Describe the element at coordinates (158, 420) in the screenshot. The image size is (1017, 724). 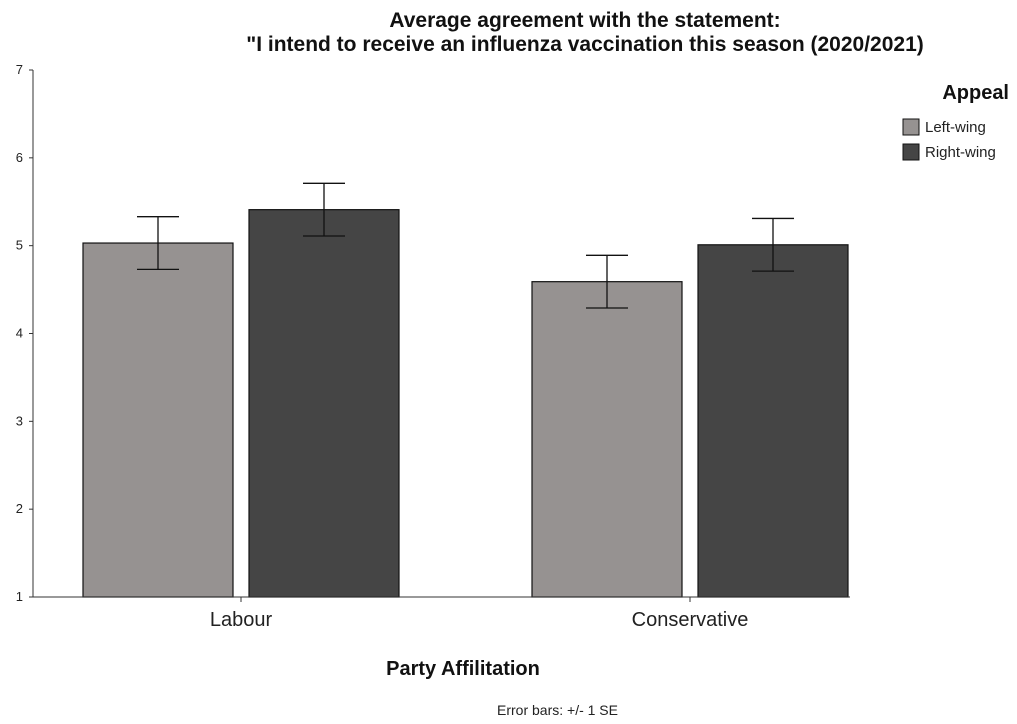
I see `bar-left-wing-labour` at that location.